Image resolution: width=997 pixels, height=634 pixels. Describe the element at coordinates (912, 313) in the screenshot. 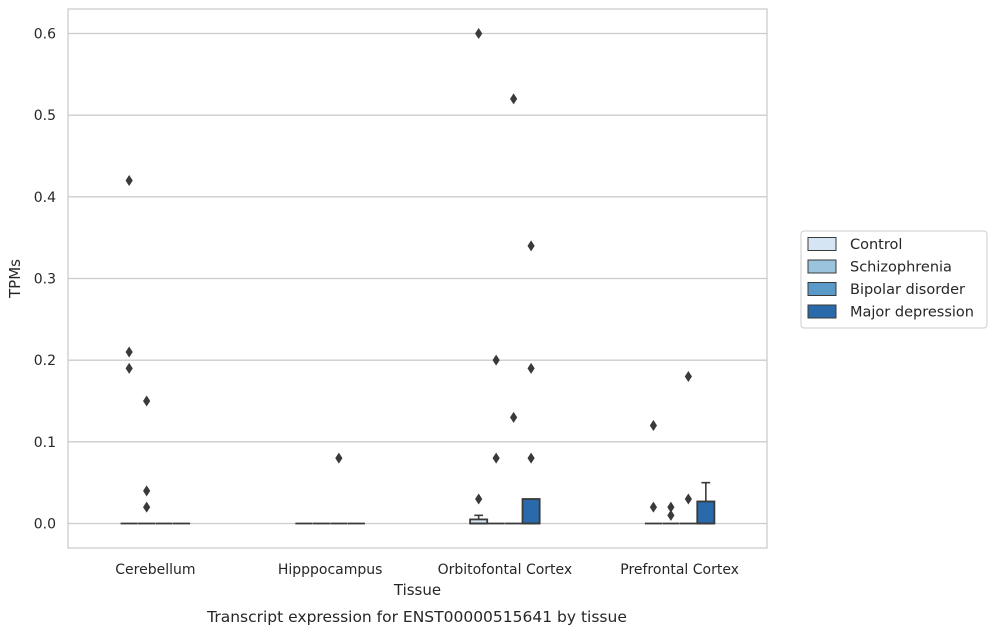

I see `legend-label: Major depression` at that location.